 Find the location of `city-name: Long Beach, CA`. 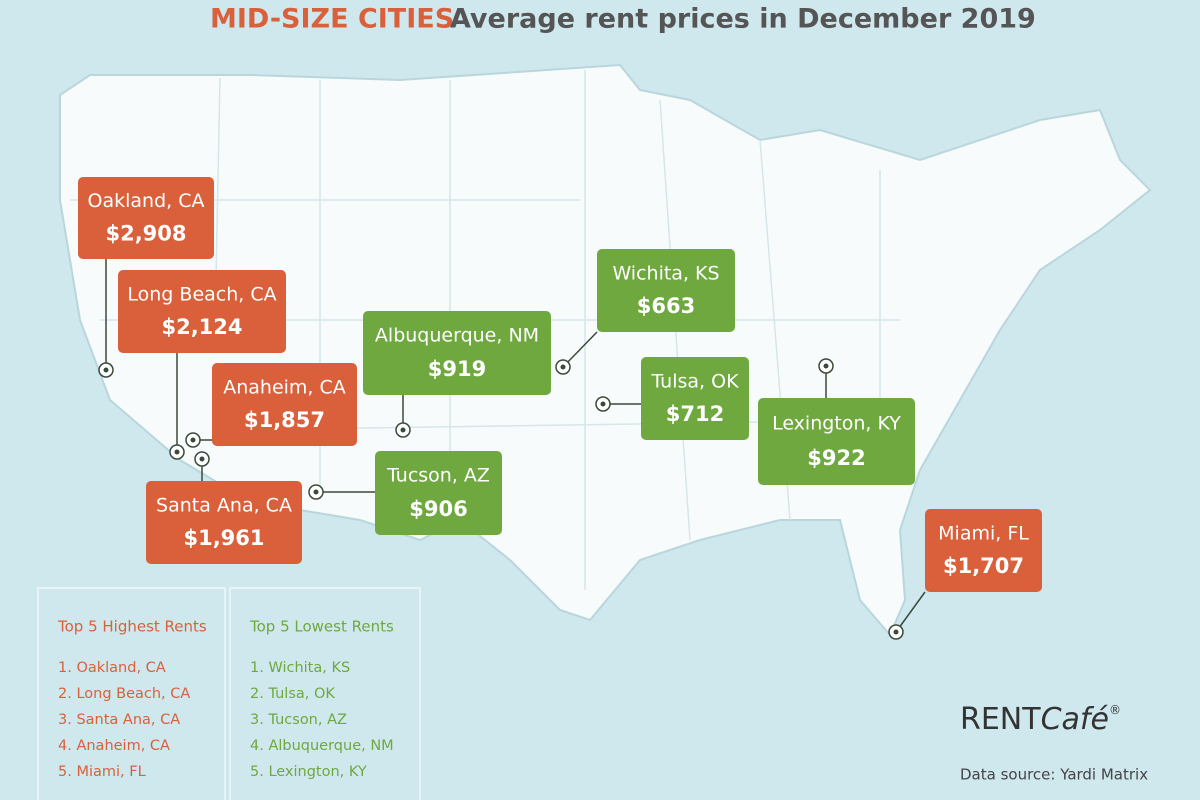

city-name: Long Beach, CA is located at coordinates (201, 294).